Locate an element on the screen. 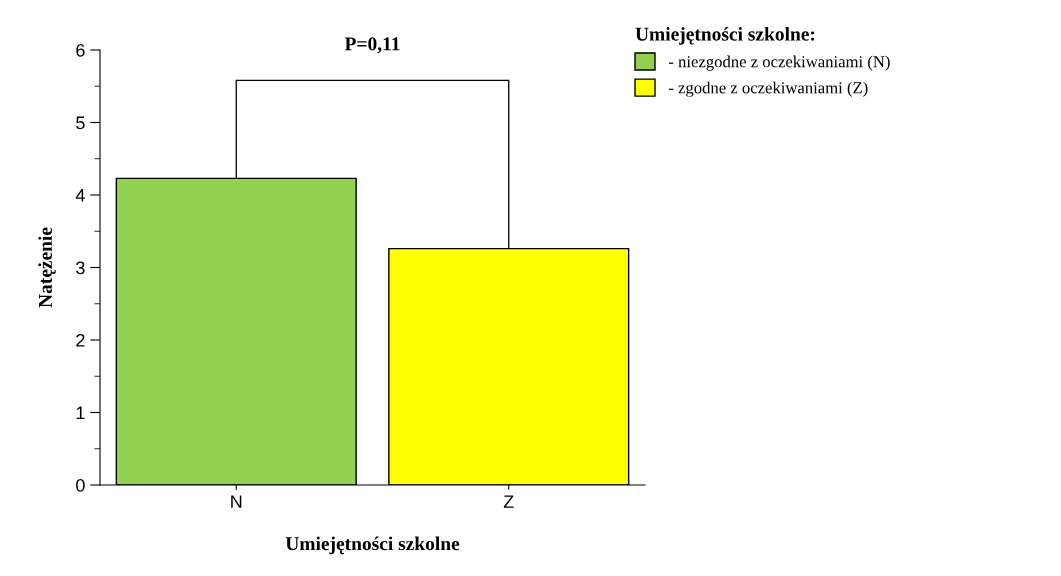 The image size is (1061, 576). y-tick-label: 0 is located at coordinates (80, 485).